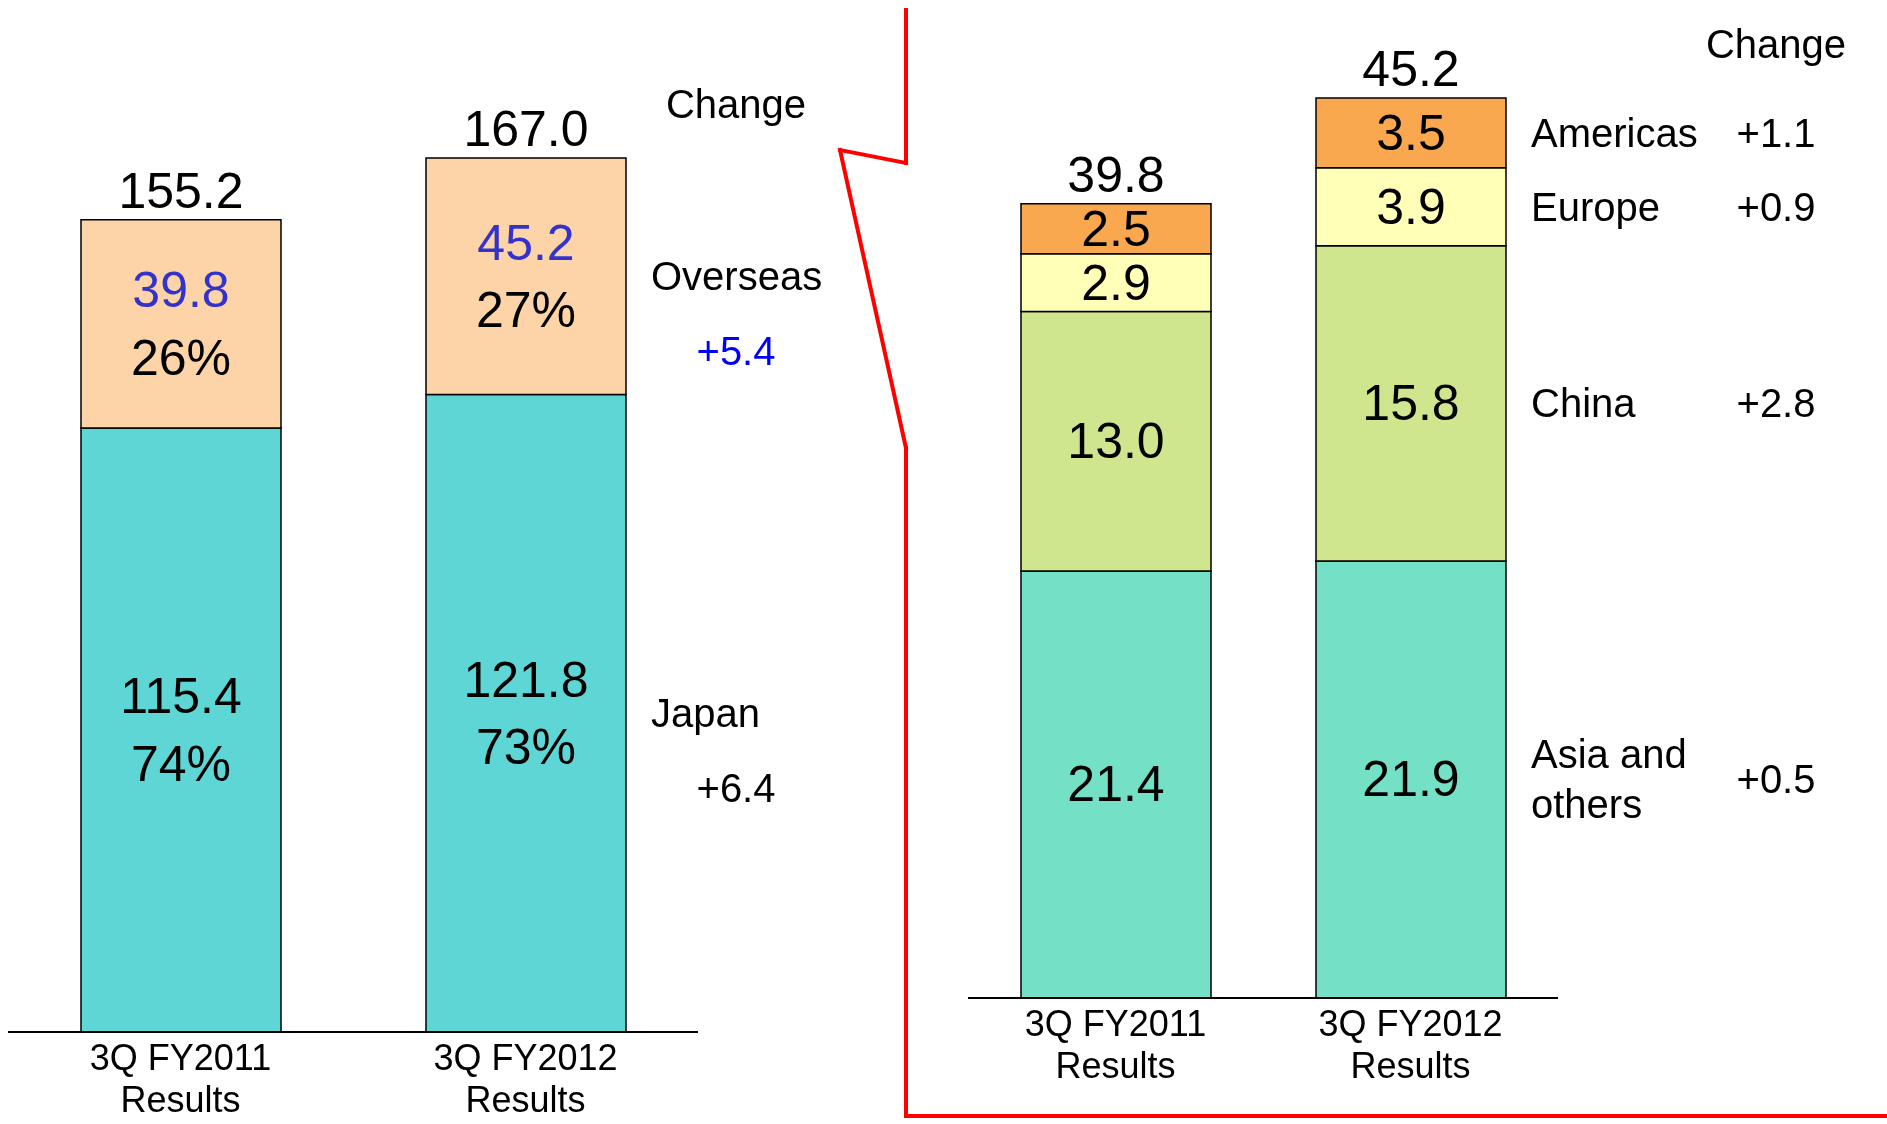  I want to click on text: +0.9, so click(1776, 206).